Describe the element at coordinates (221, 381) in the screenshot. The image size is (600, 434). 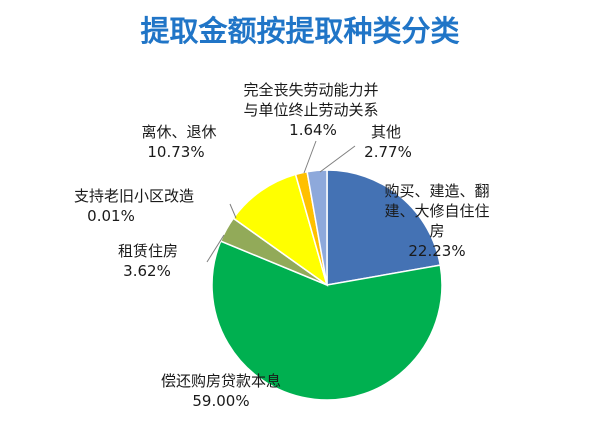
I see `category-label: 偿还购房贷款本息` at that location.